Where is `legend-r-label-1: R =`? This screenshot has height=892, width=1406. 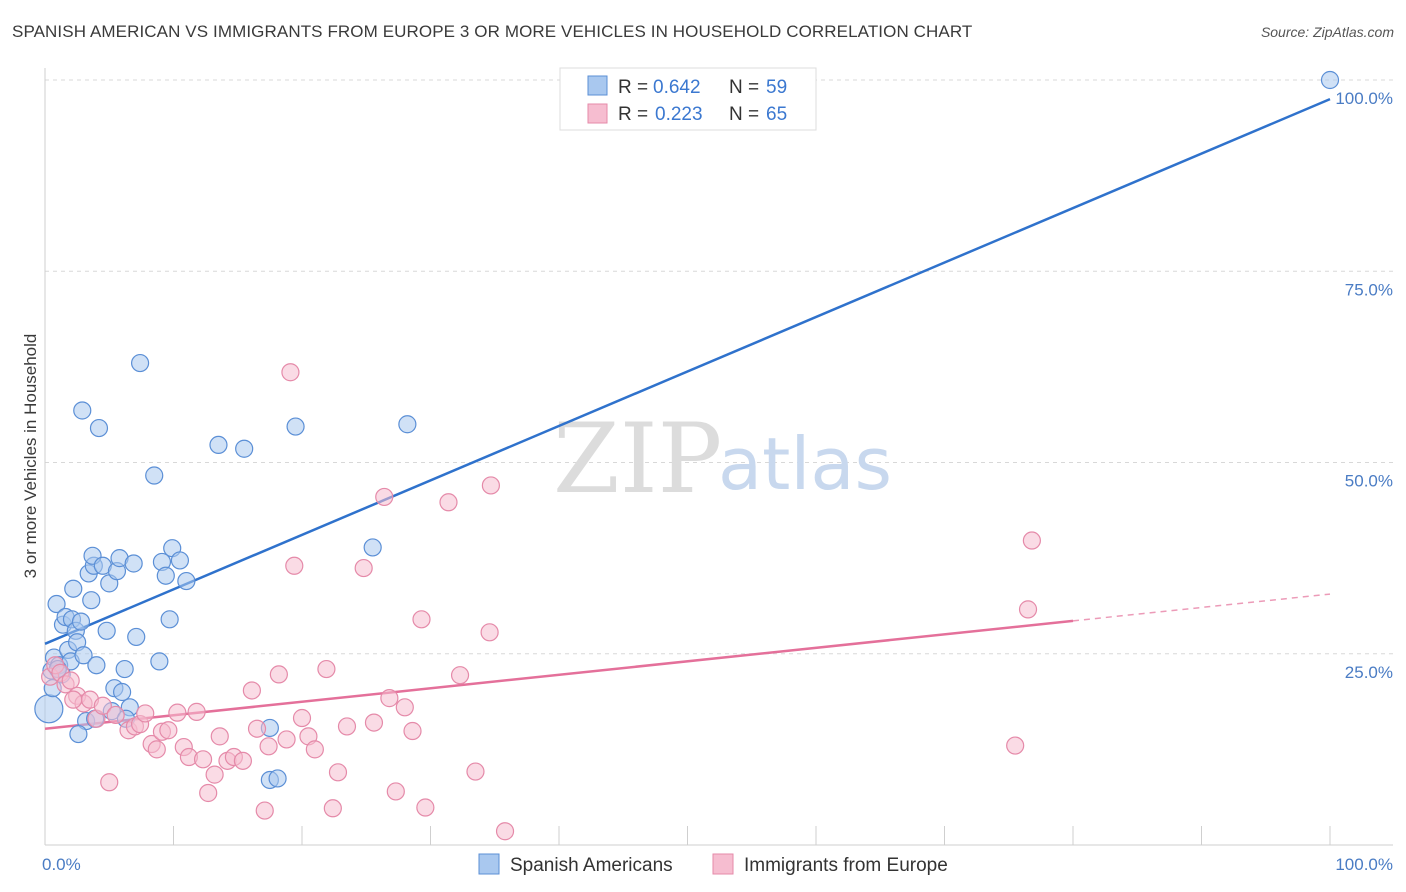 legend-r-label-1: R = is located at coordinates (633, 87).